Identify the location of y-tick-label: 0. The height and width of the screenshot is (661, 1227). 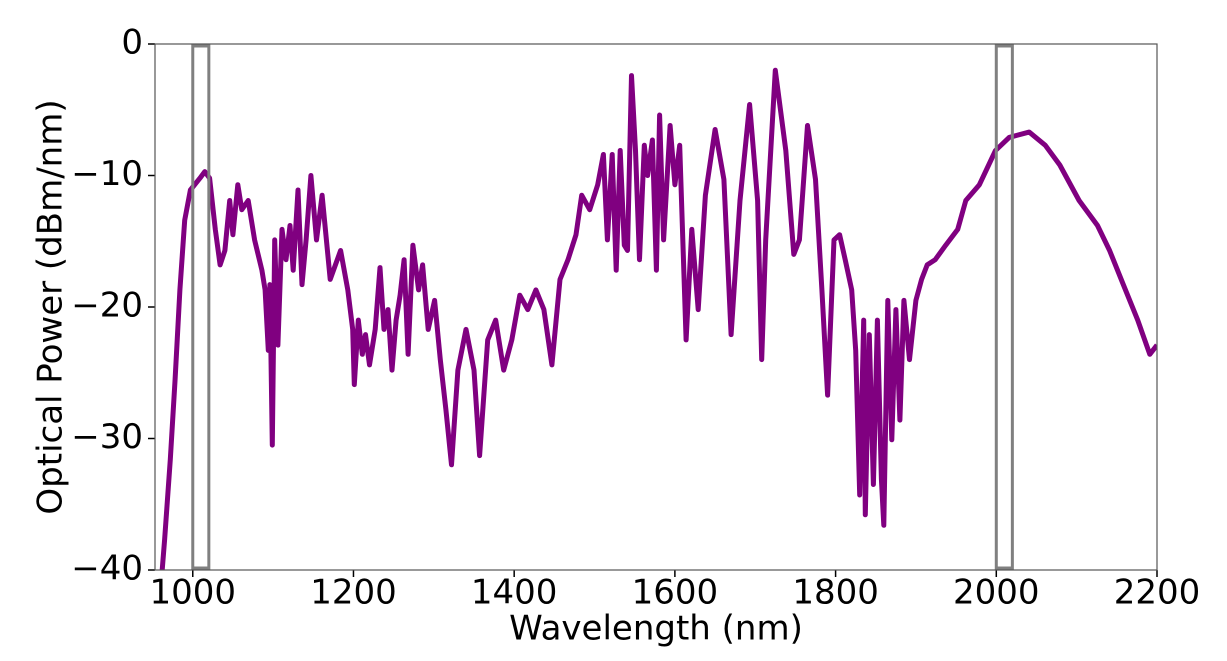
(132, 43).